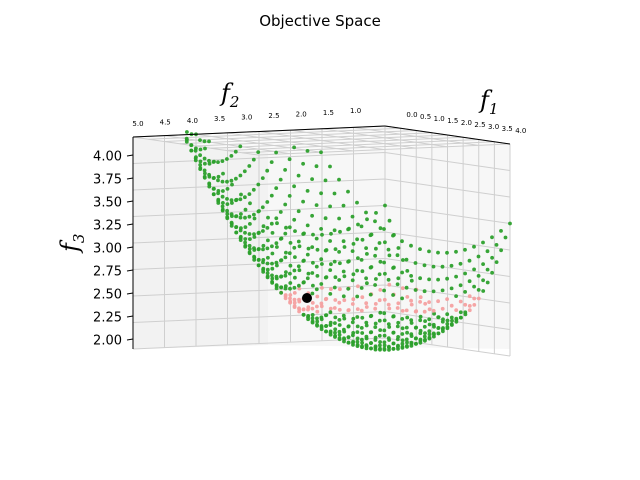  What do you see at coordinates (107, 226) in the screenshot?
I see `f3-tick-label: 3.25` at bounding box center [107, 226].